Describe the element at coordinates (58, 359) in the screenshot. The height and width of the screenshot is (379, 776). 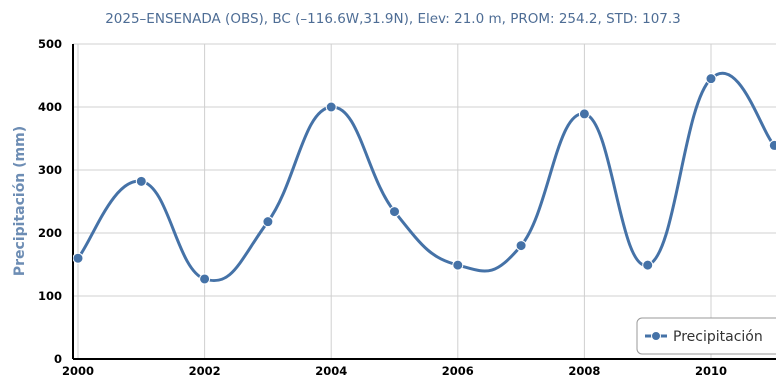
I see `y-tick-label: 0` at that location.